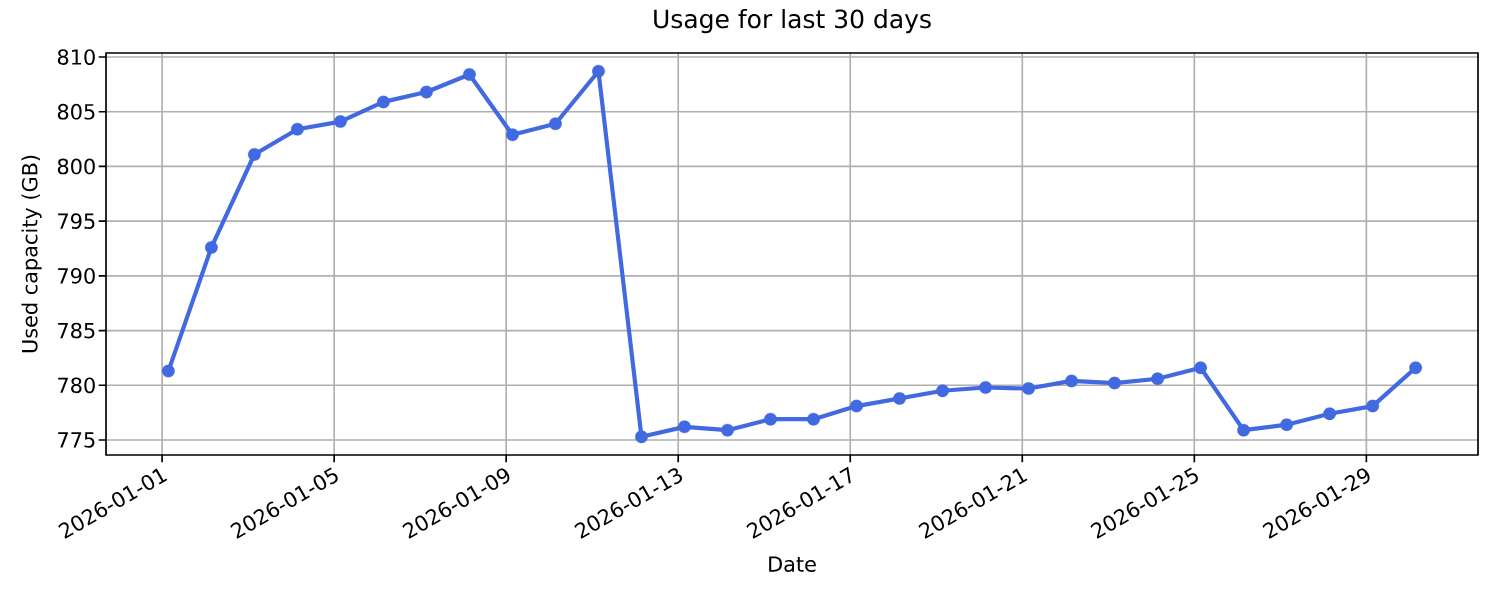 The image size is (1500, 600). What do you see at coordinates (76, 221) in the screenshot?
I see `y-tick-label: 795` at bounding box center [76, 221].